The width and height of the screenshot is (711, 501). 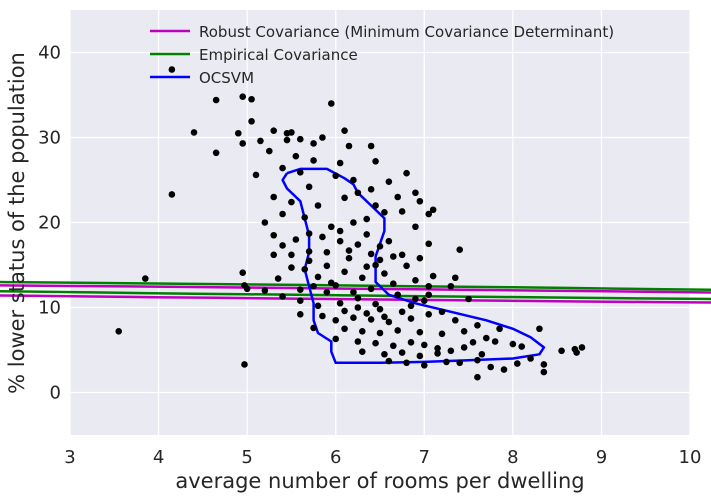 I want to click on y-tick-labels: 0 10 20 30 40, so click(x=49, y=223).